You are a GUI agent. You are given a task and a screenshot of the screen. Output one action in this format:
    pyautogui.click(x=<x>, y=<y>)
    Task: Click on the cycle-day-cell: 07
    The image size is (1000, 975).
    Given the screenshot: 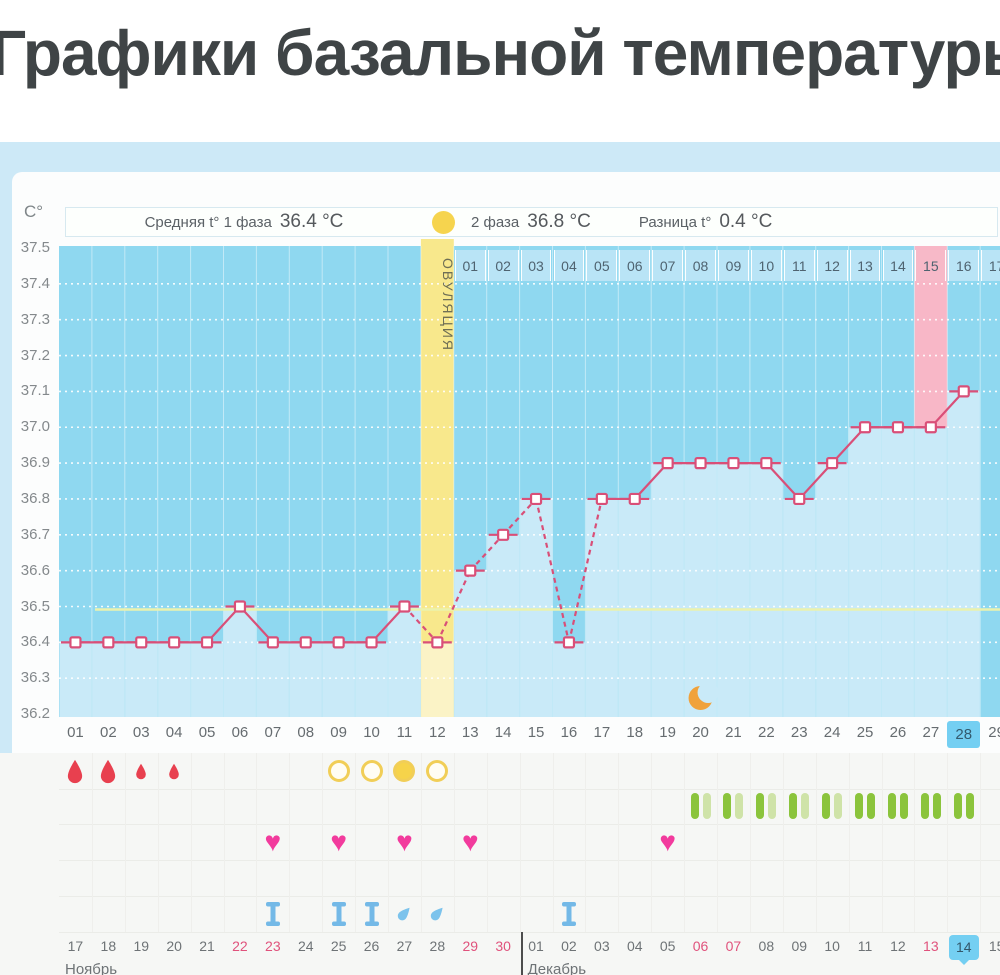 What is the action you would take?
    pyautogui.click(x=273, y=732)
    